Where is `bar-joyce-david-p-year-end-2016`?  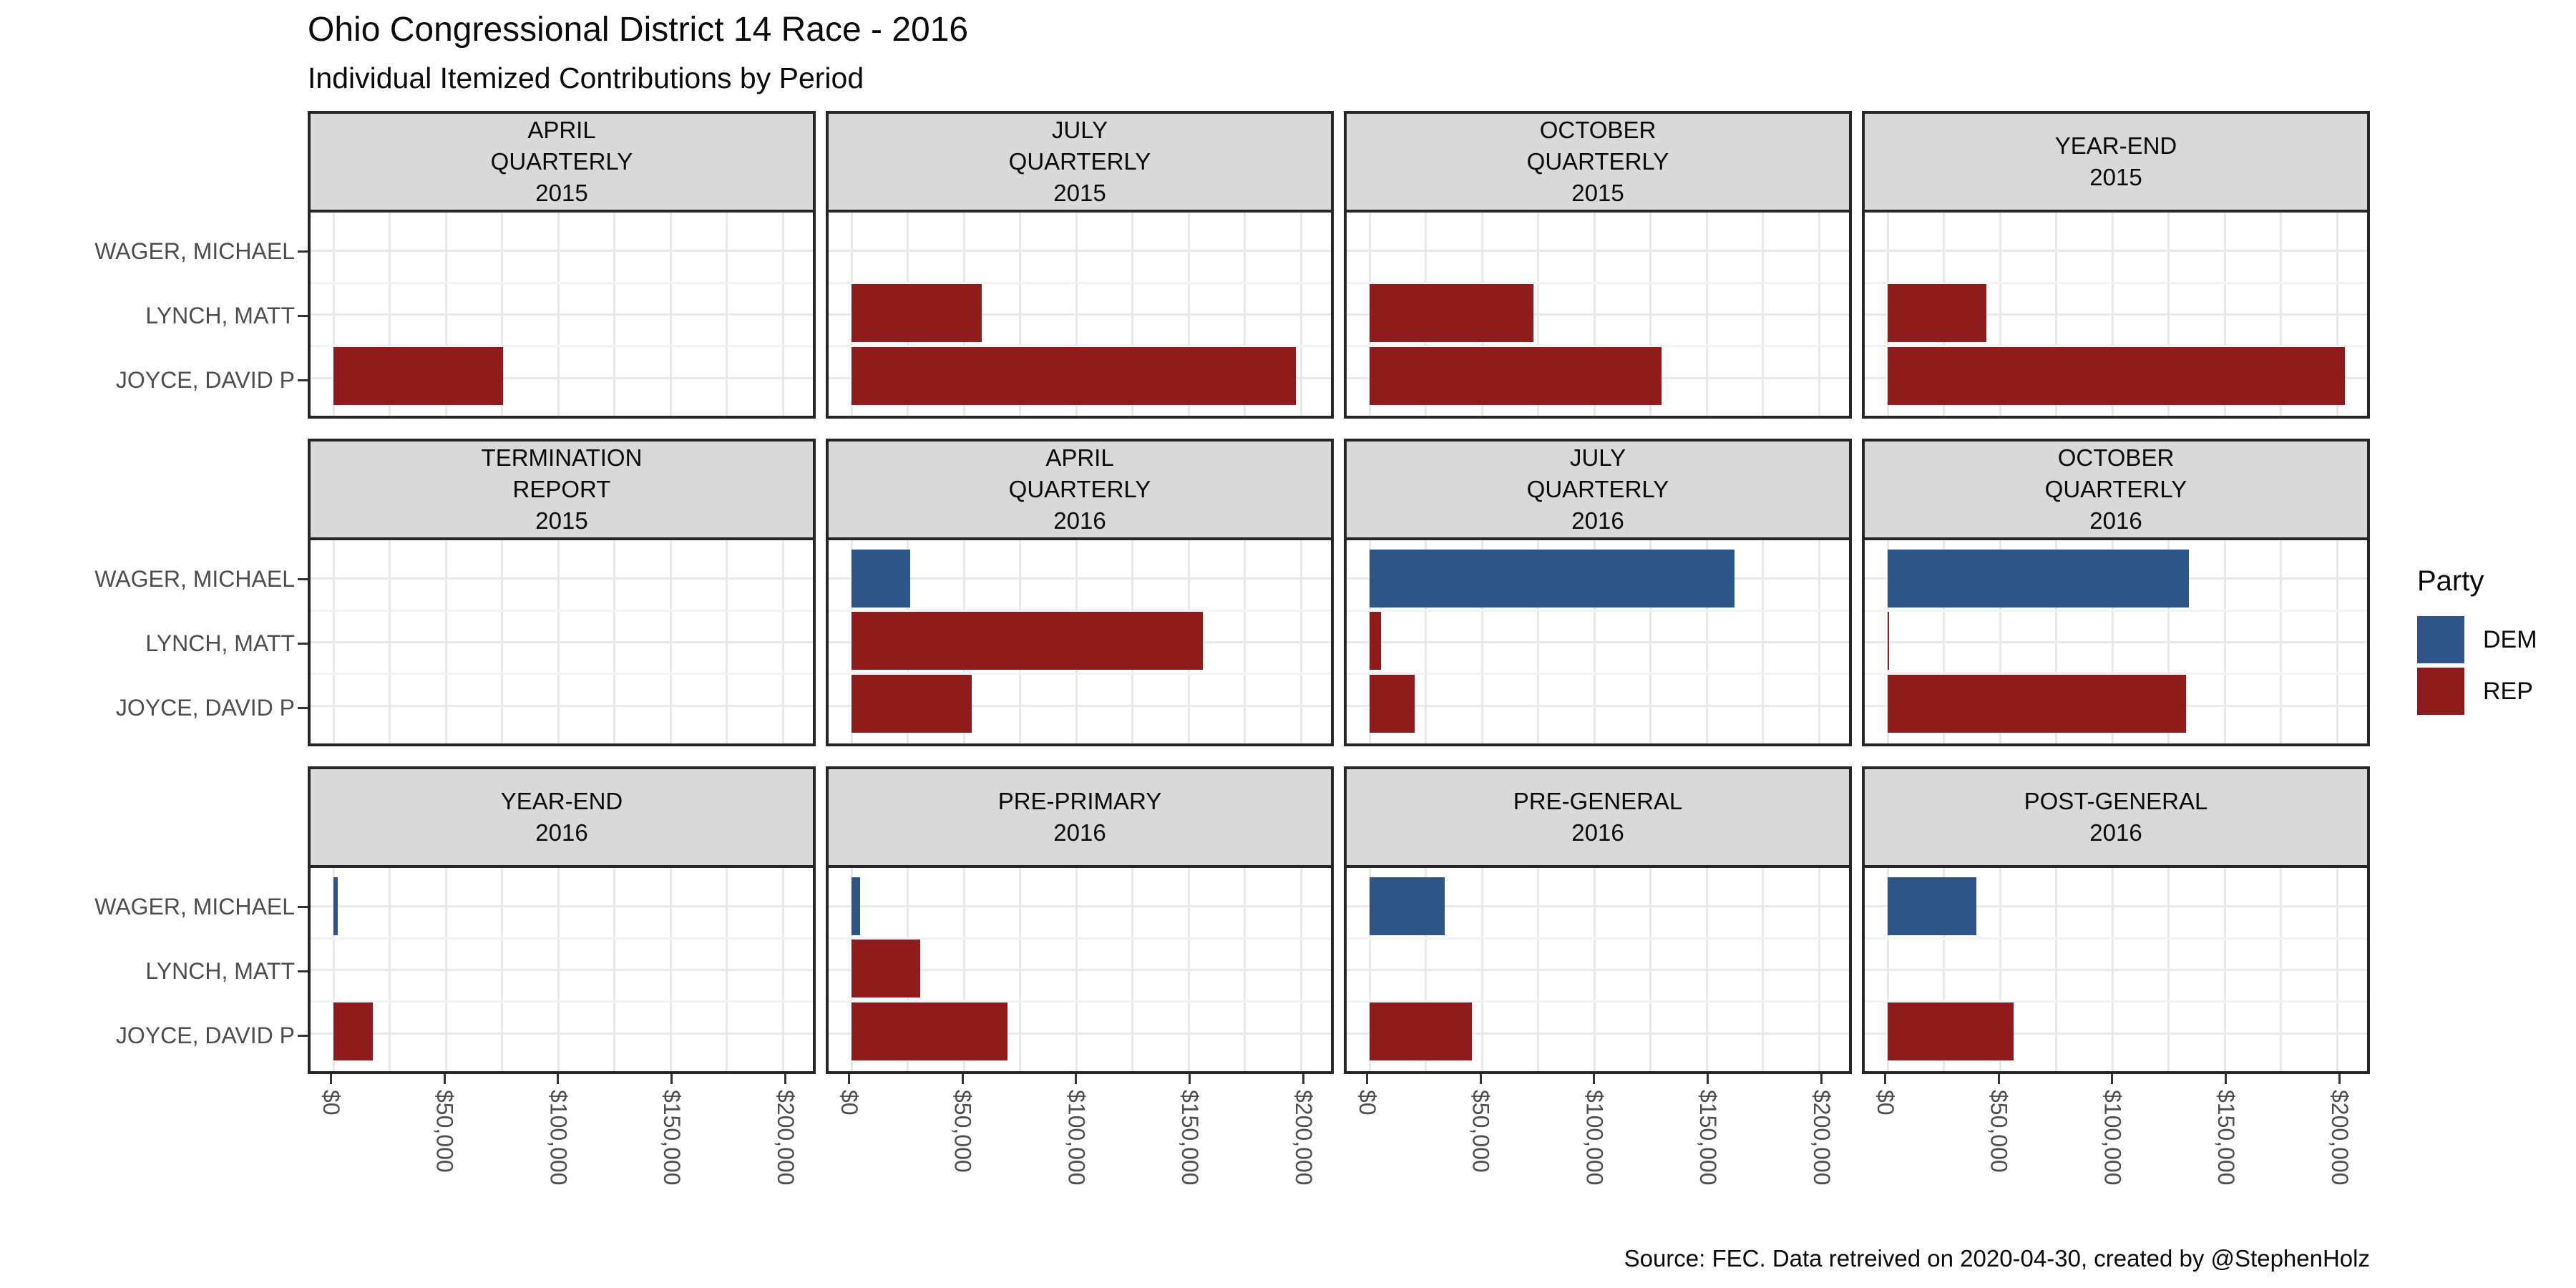
bar-joyce-david-p-year-end-2016 is located at coordinates (353, 1031).